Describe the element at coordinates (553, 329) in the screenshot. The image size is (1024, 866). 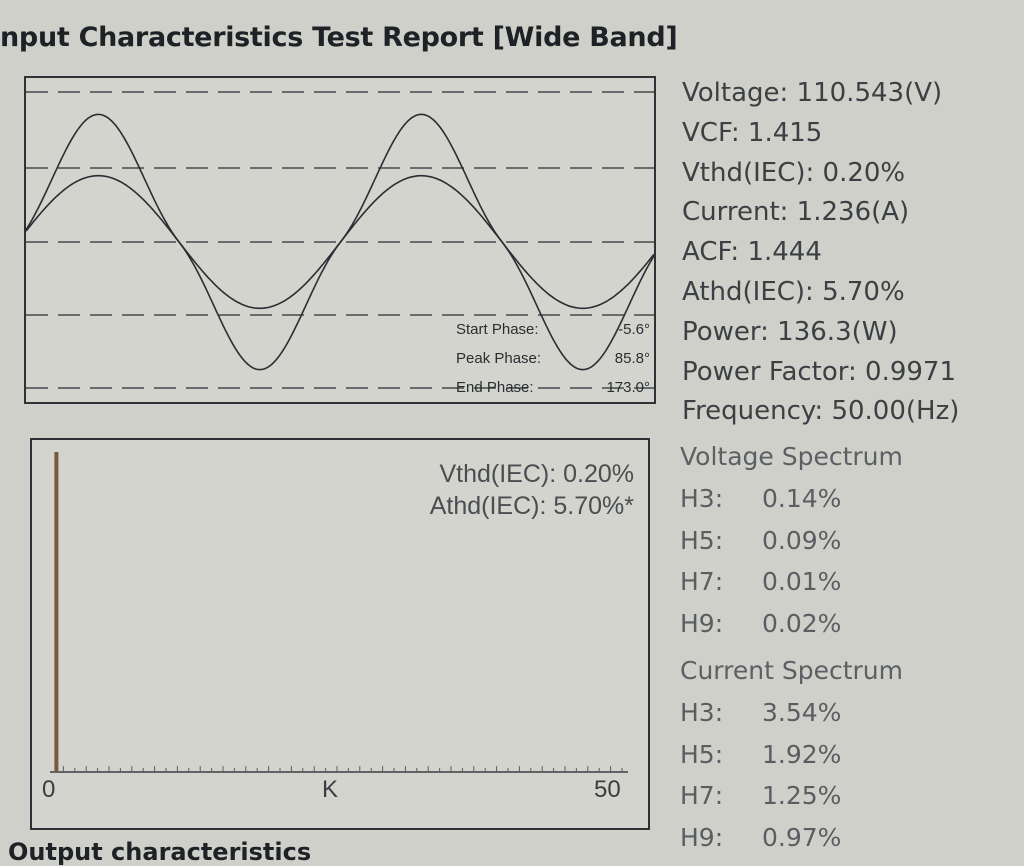
I see `phase-row-start: Start Phase: -5.6°` at that location.